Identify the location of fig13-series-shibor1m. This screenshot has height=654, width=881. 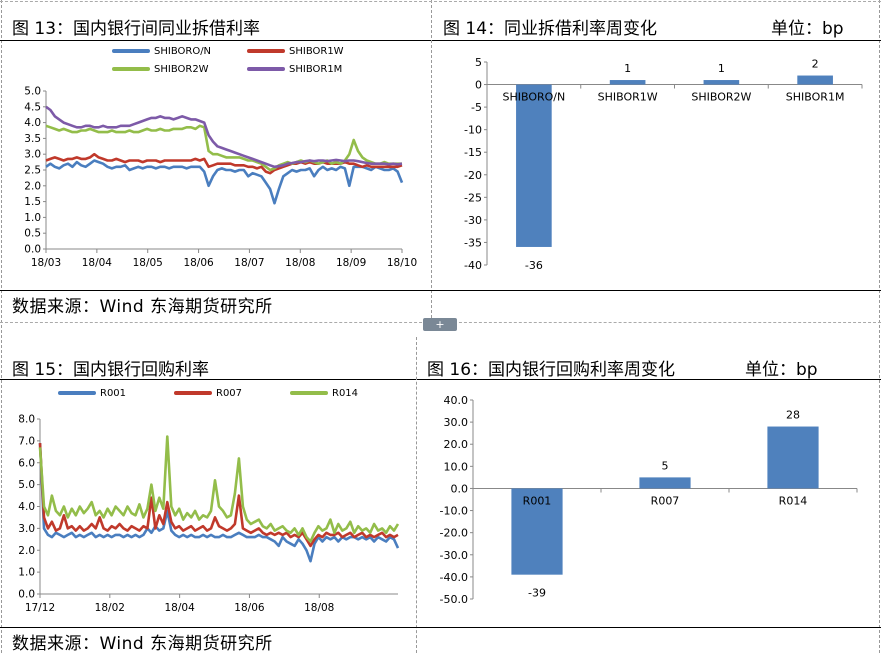
(224, 137).